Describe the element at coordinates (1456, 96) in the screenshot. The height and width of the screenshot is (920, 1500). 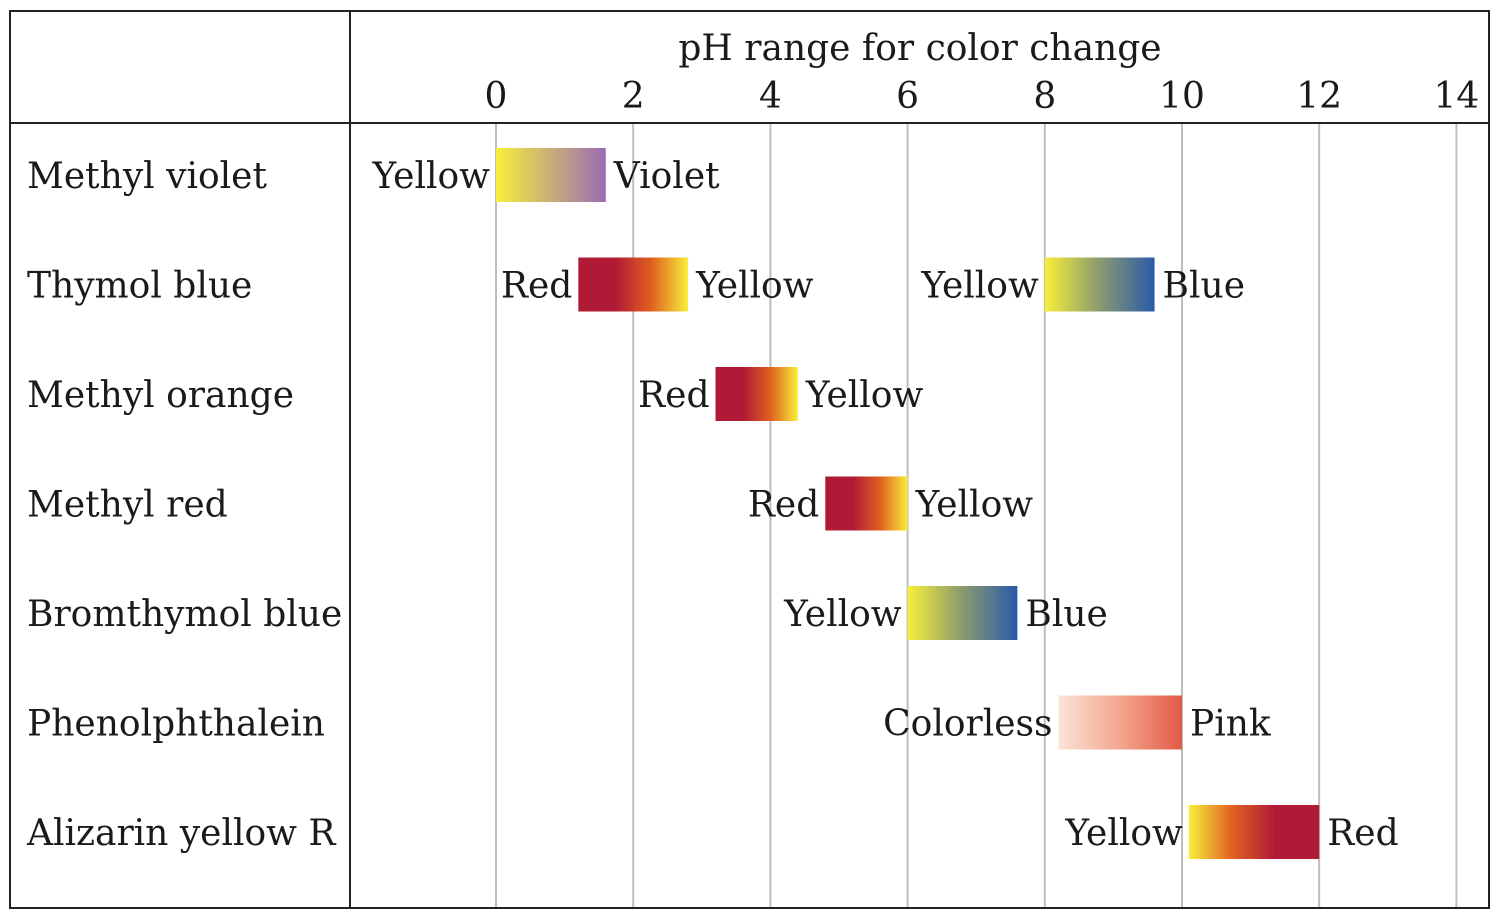
I see `x-tick-label: 14` at that location.